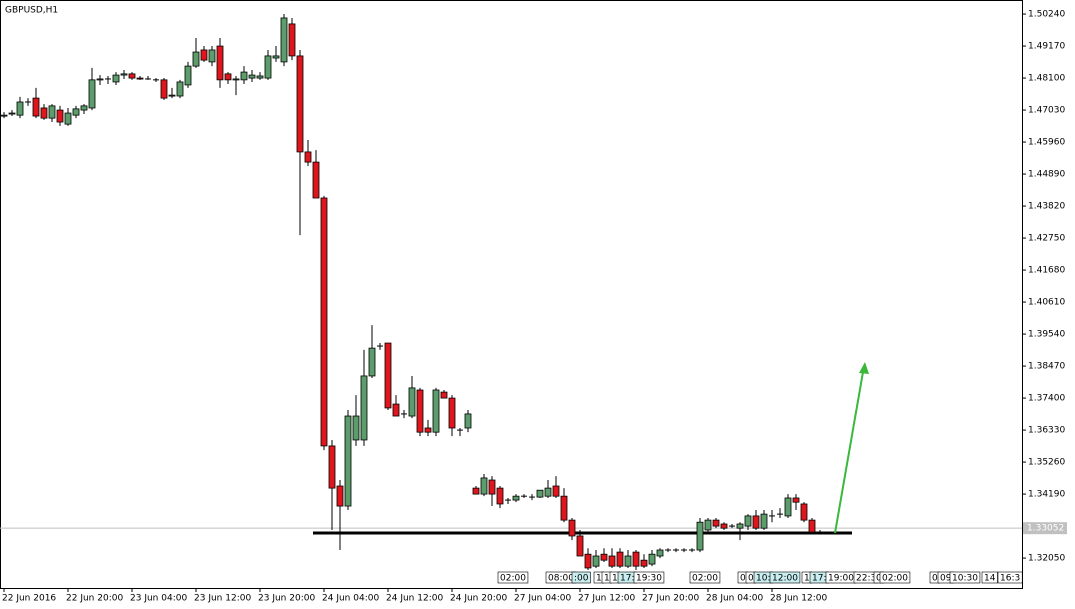  I want to click on y-tick-label: 1.35260, so click(1046, 463).